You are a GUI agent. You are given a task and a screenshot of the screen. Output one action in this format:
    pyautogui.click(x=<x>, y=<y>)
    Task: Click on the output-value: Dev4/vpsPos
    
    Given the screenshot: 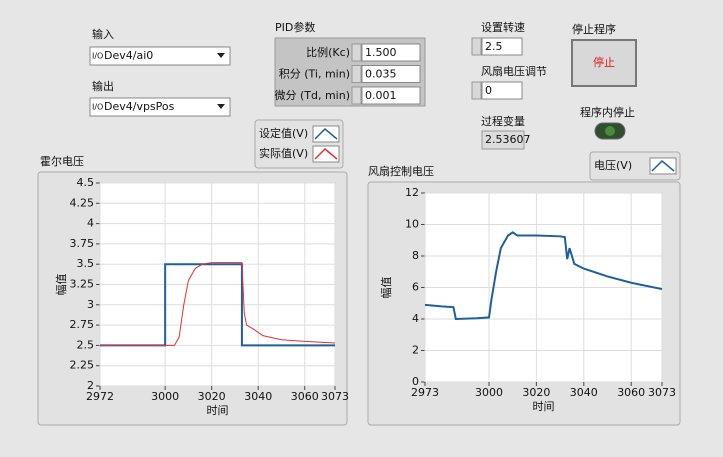 What is the action you would take?
    pyautogui.click(x=139, y=106)
    